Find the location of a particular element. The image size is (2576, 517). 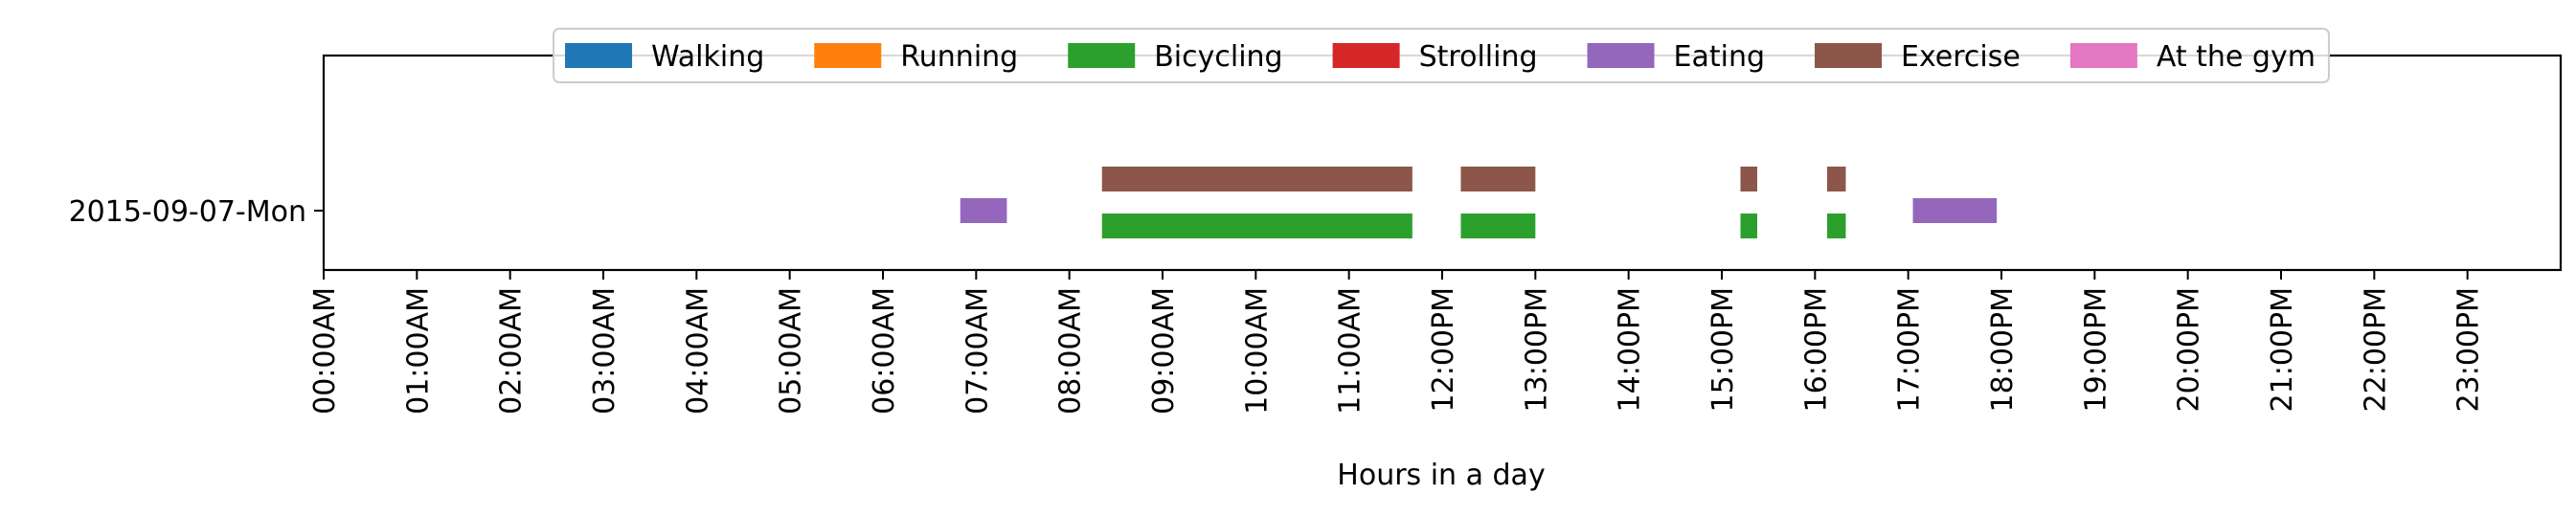

legend-swatch-running is located at coordinates (848, 55).